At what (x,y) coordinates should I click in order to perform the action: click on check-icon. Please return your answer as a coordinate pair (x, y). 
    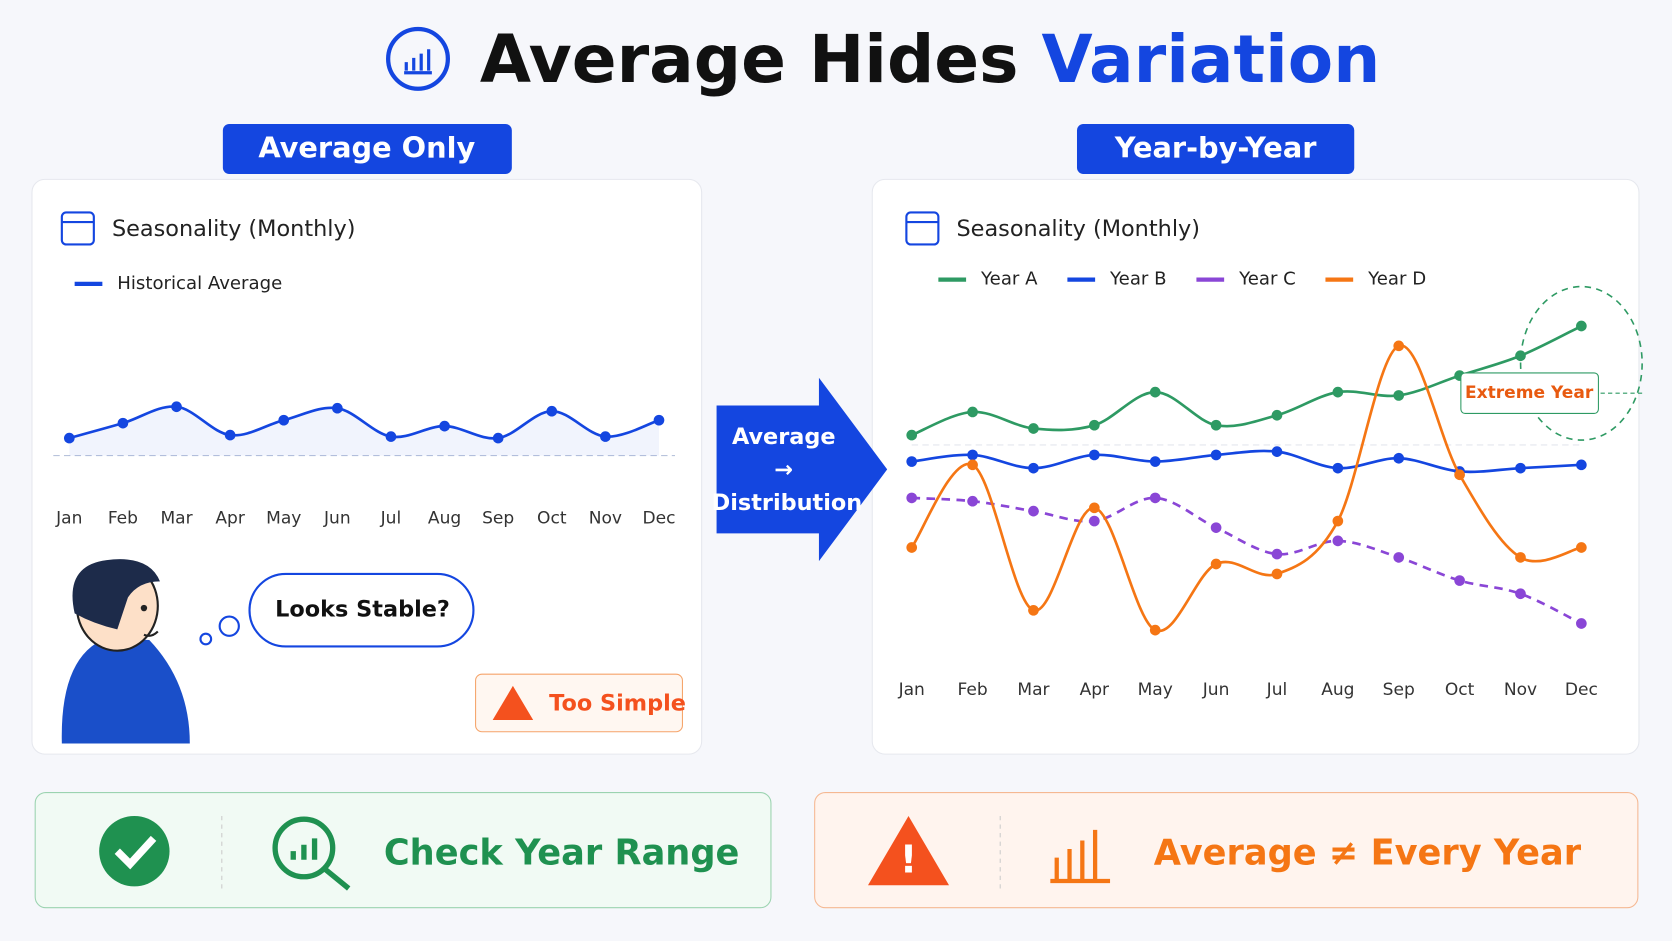
    Looking at the image, I should click on (134, 851).